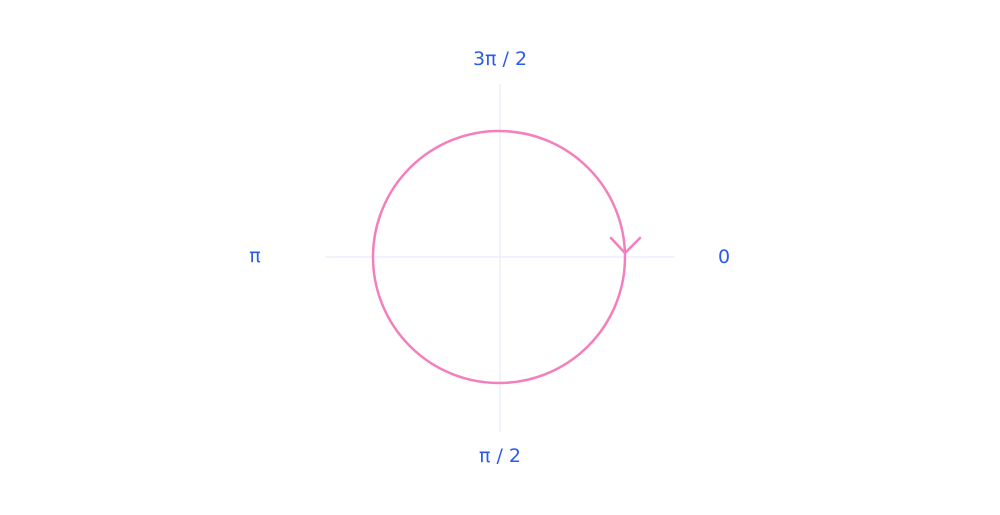  What do you see at coordinates (500, 456) in the screenshot?
I see `angle-label-bottom: π / 2` at bounding box center [500, 456].